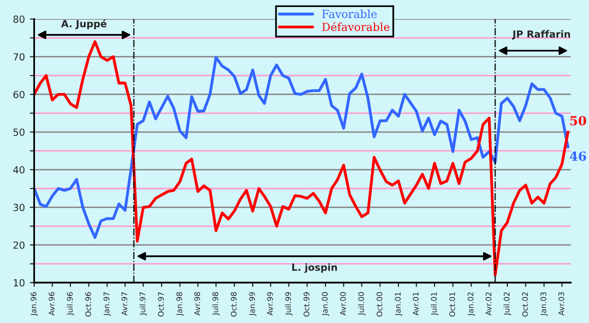 This screenshot has height=323, width=589. I want to click on legend-label: Favorable, so click(349, 13).